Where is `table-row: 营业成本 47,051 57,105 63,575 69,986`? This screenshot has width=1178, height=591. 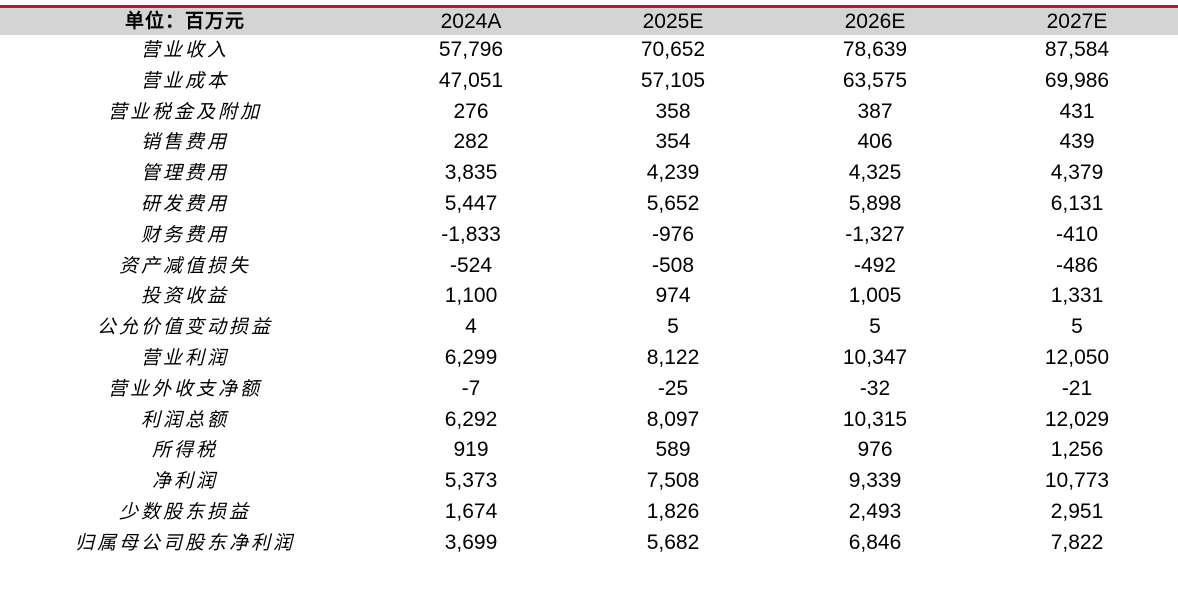 table-row: 营业成本 47,051 57,105 63,575 69,986 is located at coordinates (589, 81).